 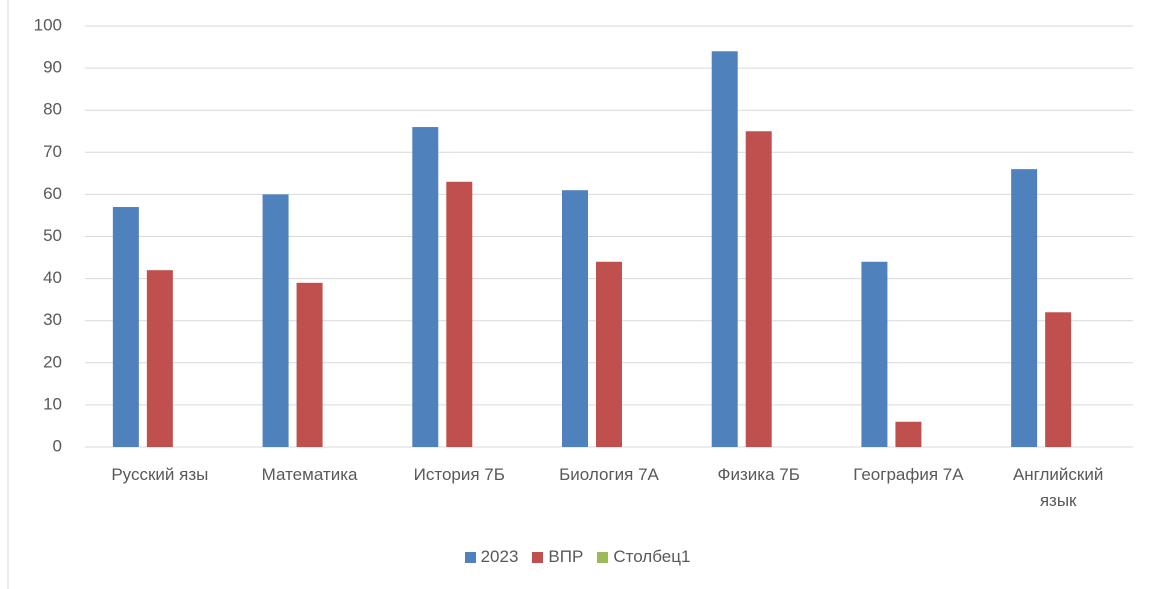 I want to click on legend: 2023 ВПР Столбец1, so click(x=577, y=557).